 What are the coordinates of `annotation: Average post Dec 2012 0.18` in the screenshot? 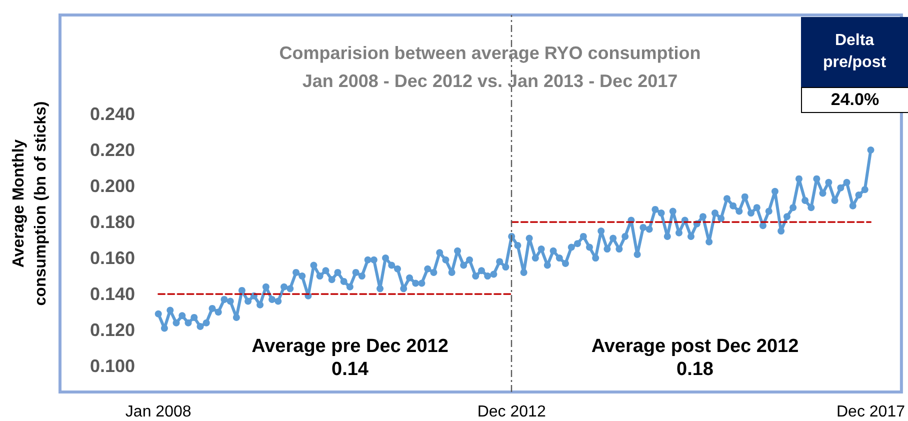 It's located at (695, 358).